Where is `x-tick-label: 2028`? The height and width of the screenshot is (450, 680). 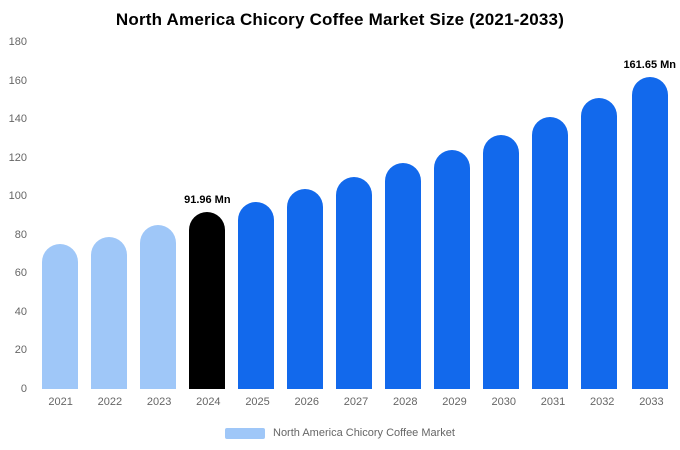 x-tick-label: 2028 is located at coordinates (405, 402).